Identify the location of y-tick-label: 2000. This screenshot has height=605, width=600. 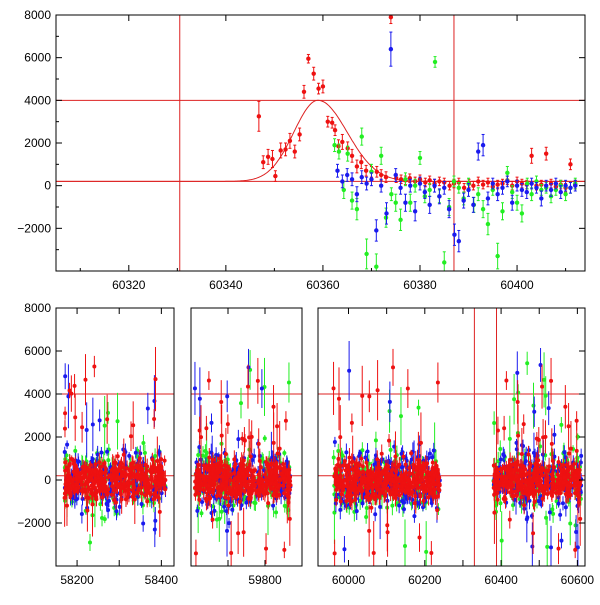
(37, 143).